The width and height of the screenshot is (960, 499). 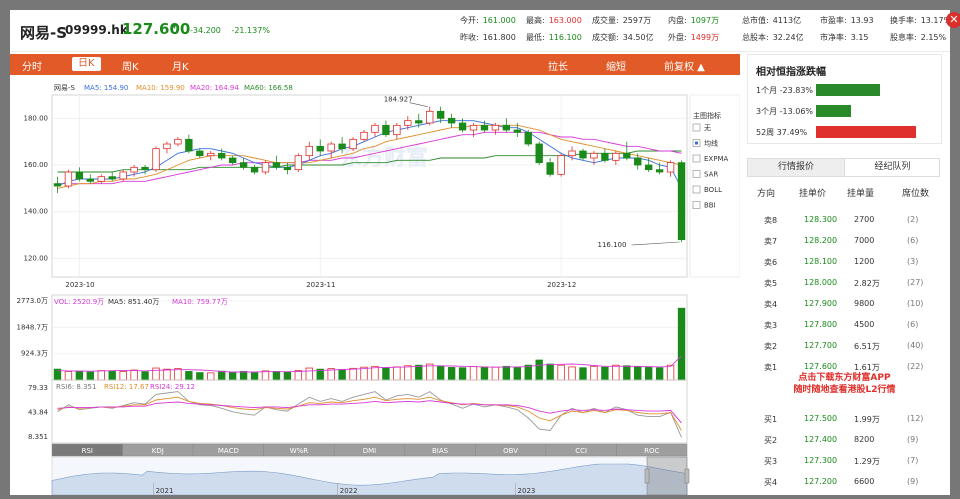 I want to click on promo-line-2: 随时随地查看港股L2行情, so click(x=844, y=390).